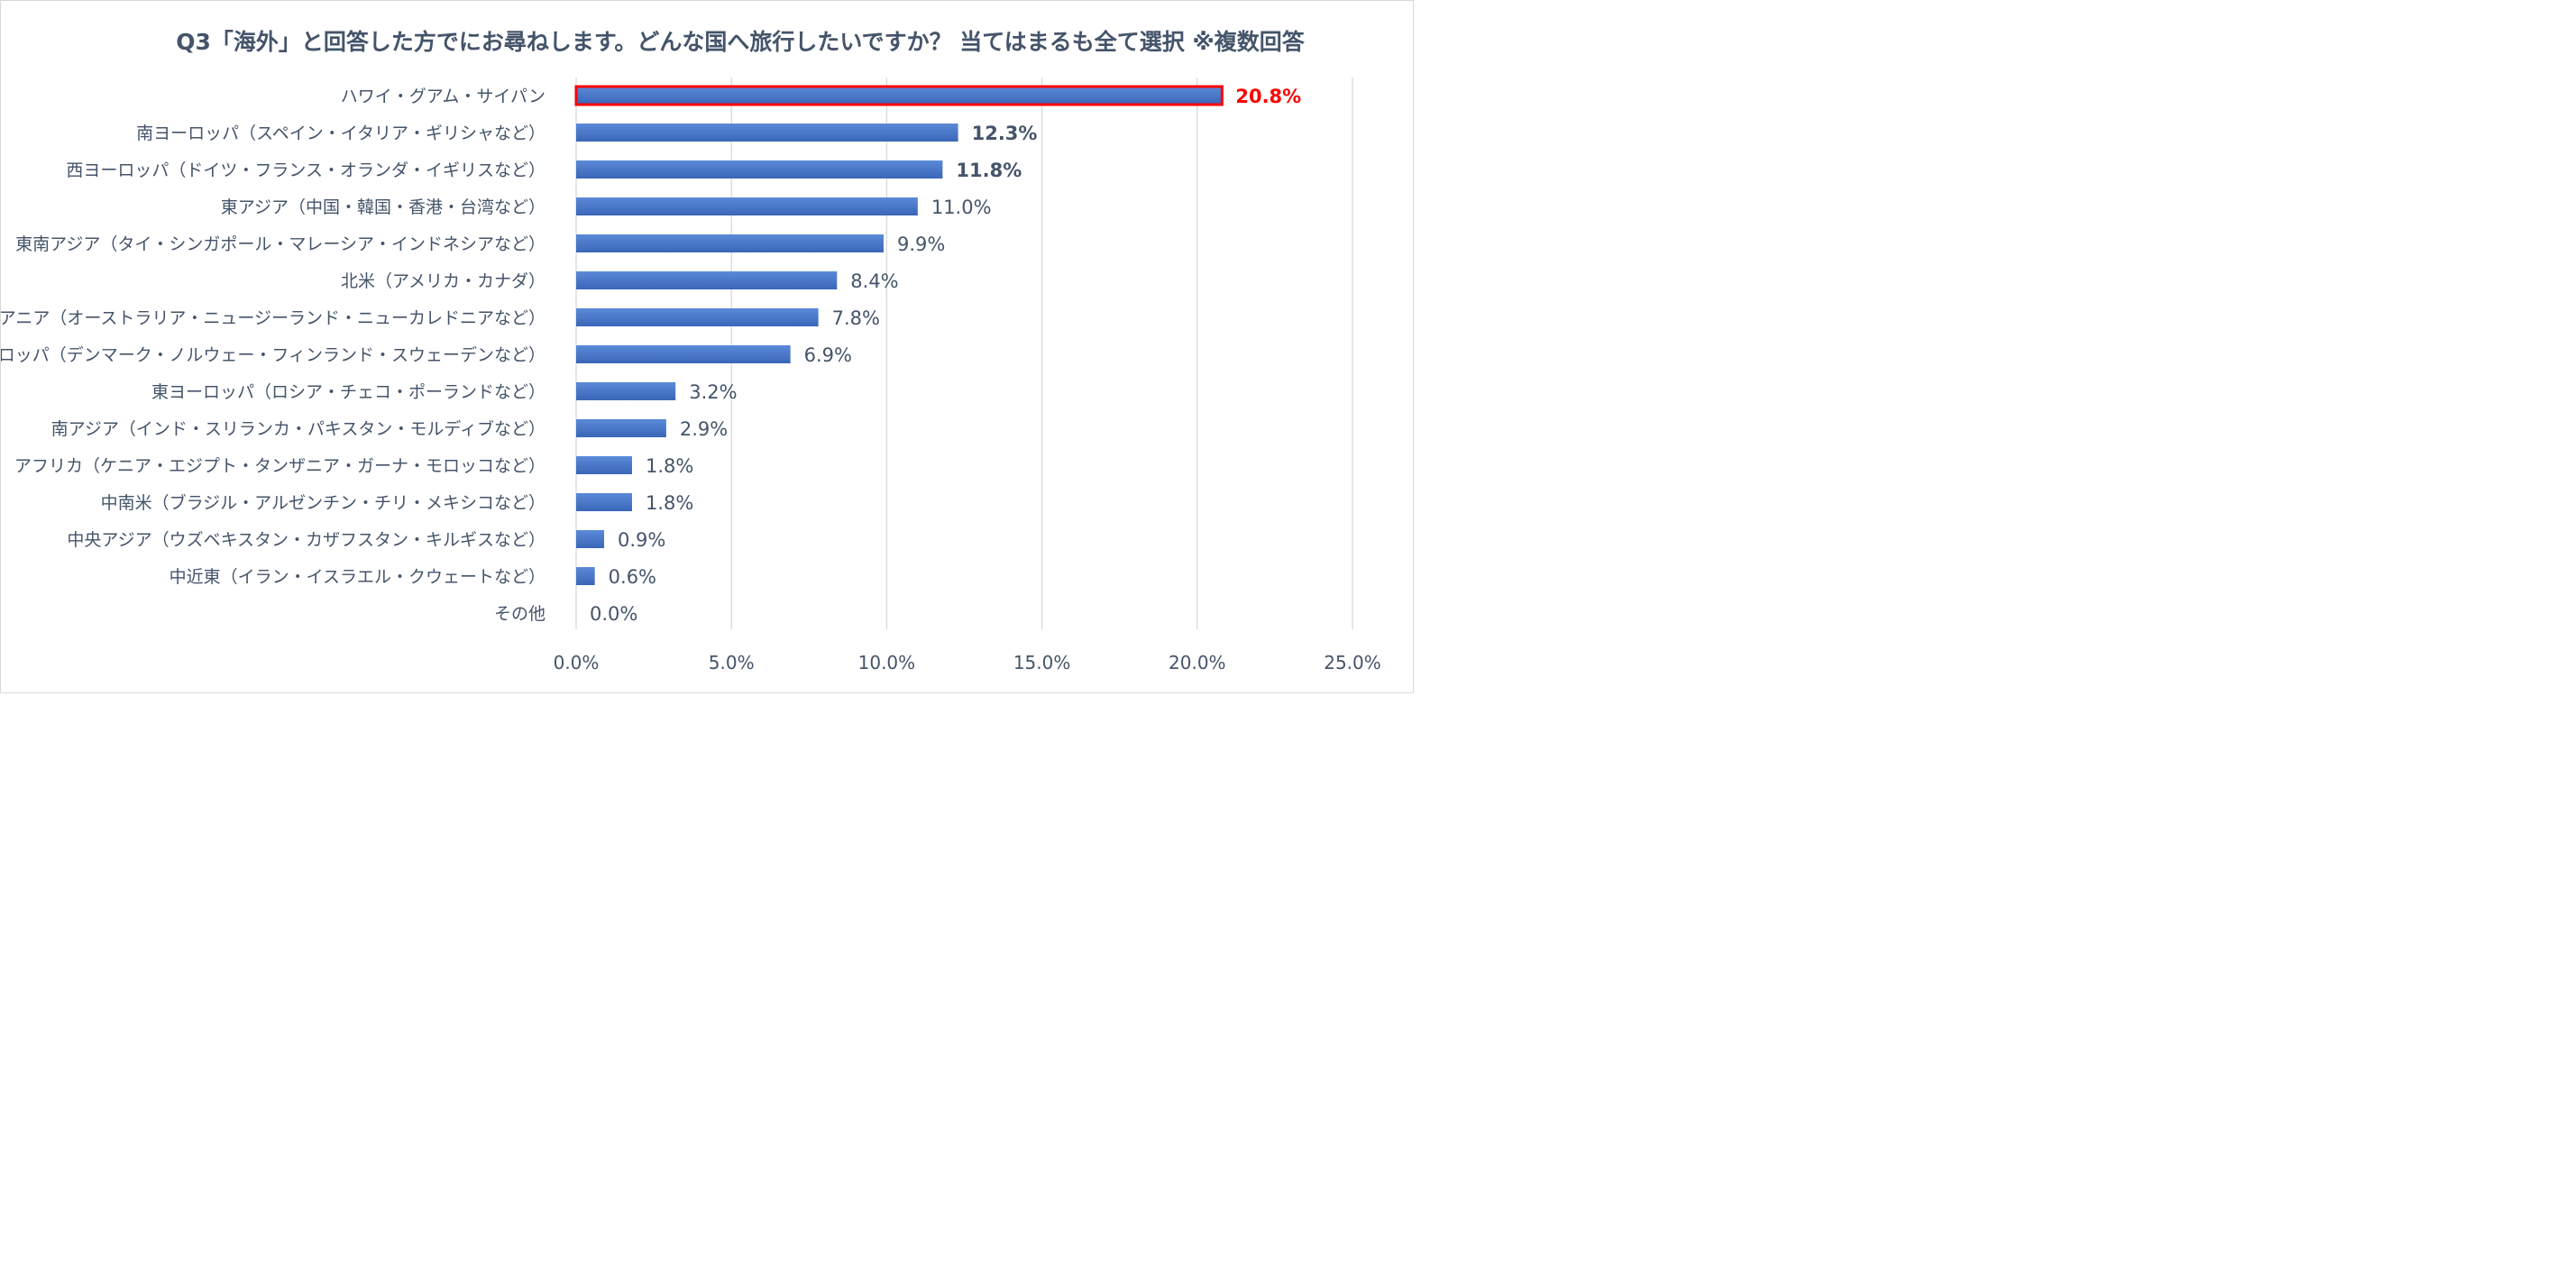 This screenshot has width=2576, height=1264. What do you see at coordinates (519, 614) in the screenshot?
I see `category-label: その他` at bounding box center [519, 614].